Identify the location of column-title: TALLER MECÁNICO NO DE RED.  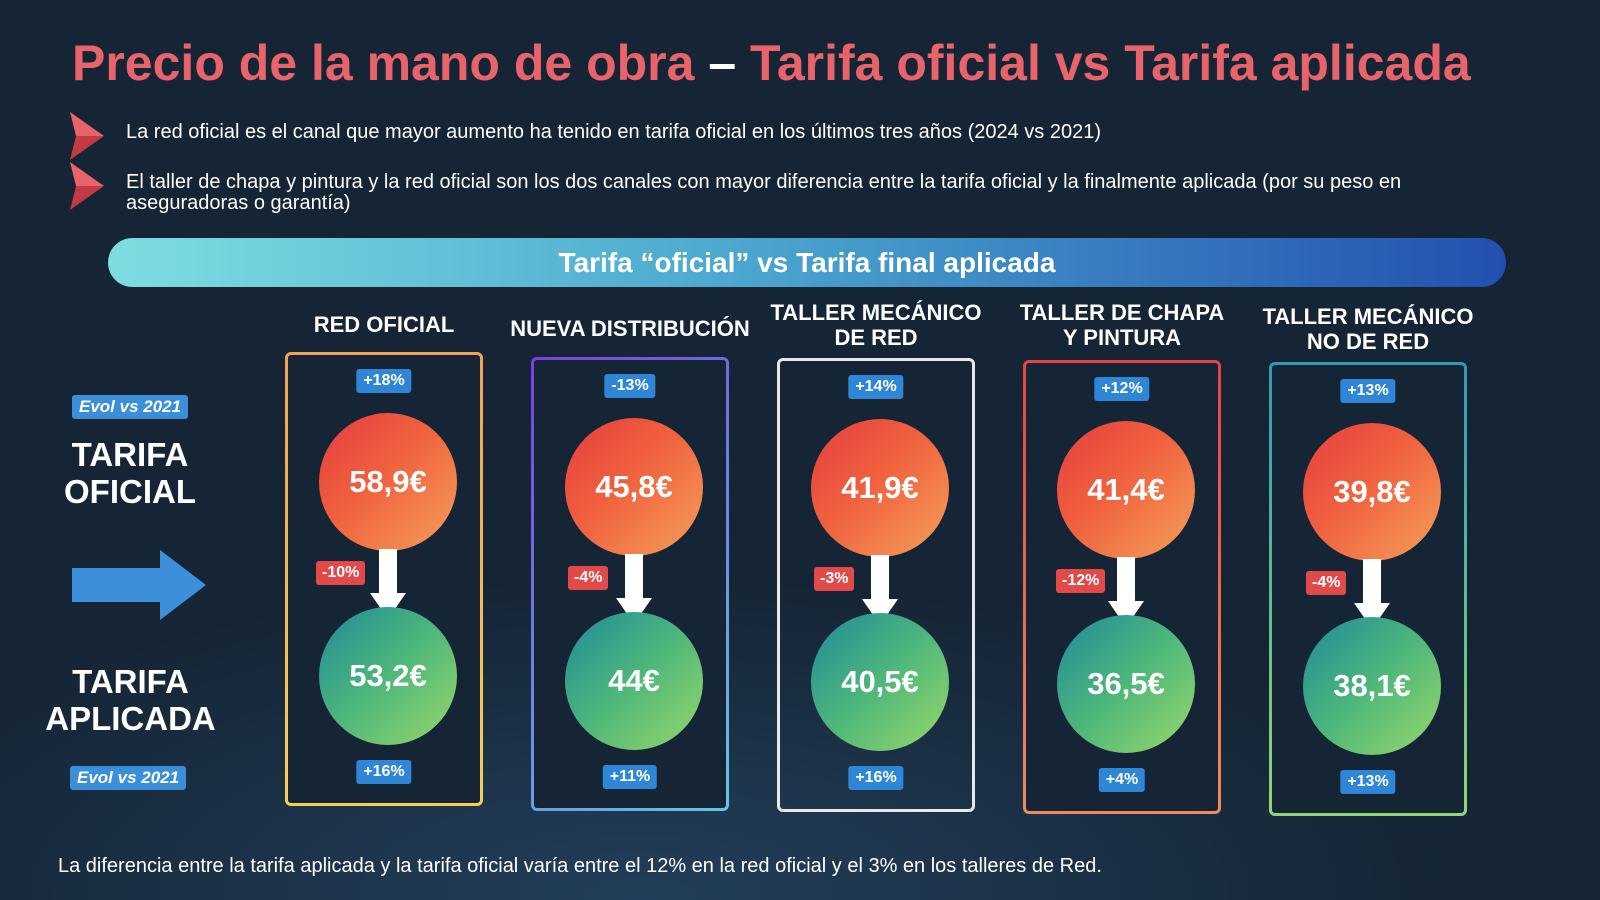
(1368, 329).